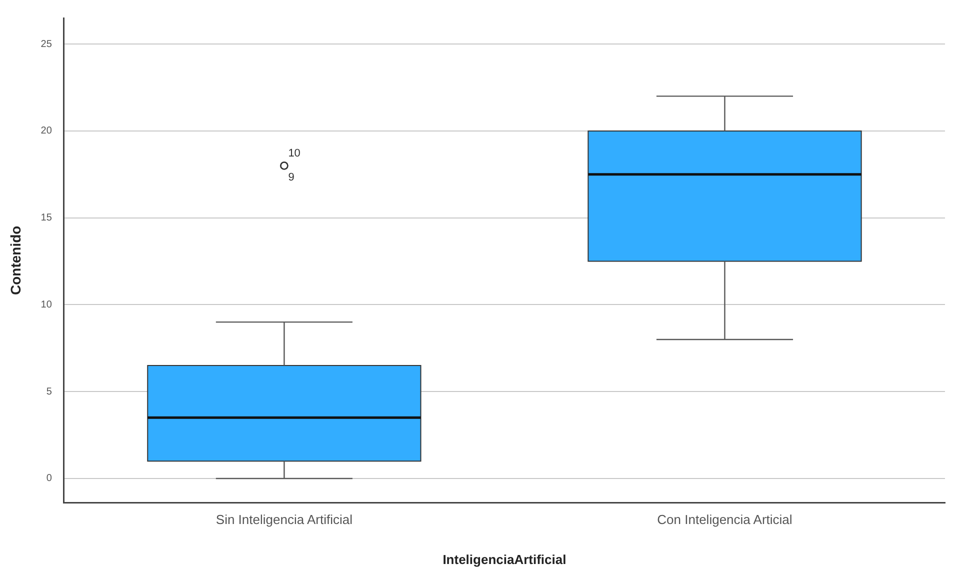 This screenshot has width=957, height=576. Describe the element at coordinates (15, 261) in the screenshot. I see `y-axis-title: Contenido` at that location.